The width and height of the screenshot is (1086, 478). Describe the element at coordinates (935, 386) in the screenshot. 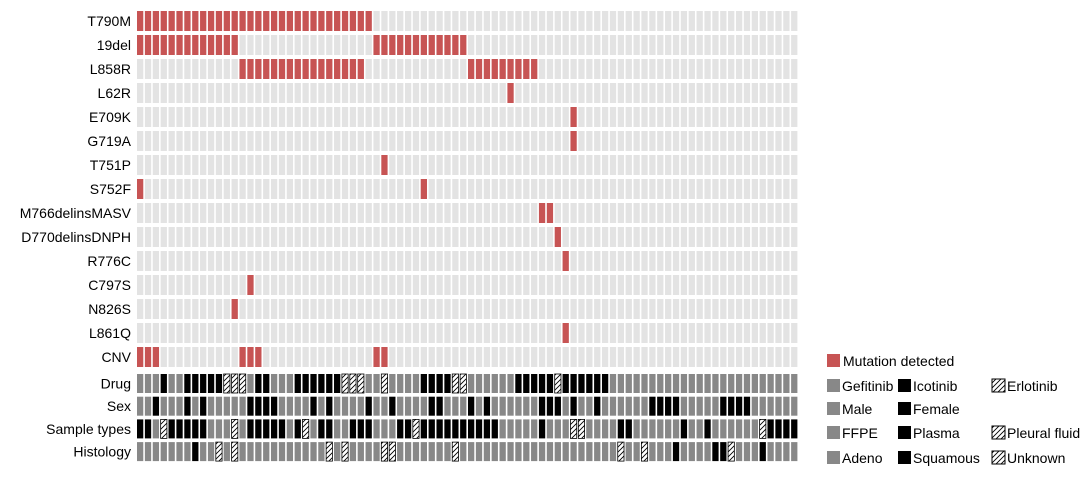

I see `legend-label: Icotinib` at that location.